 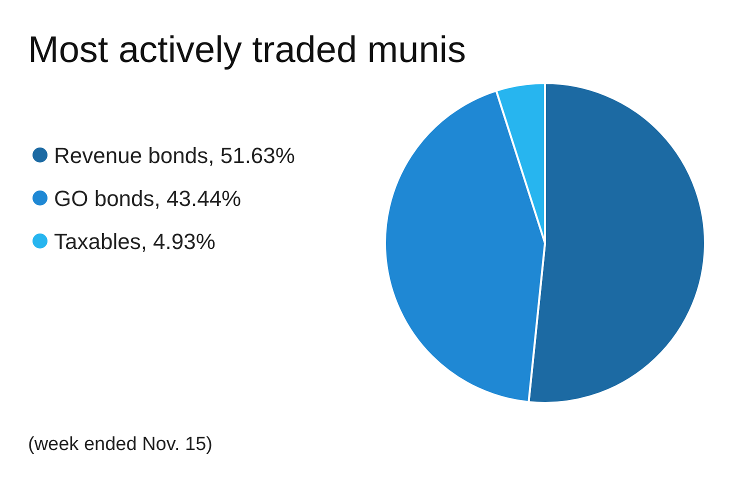 I want to click on text: (week ended Nov. 15), so click(x=120, y=444).